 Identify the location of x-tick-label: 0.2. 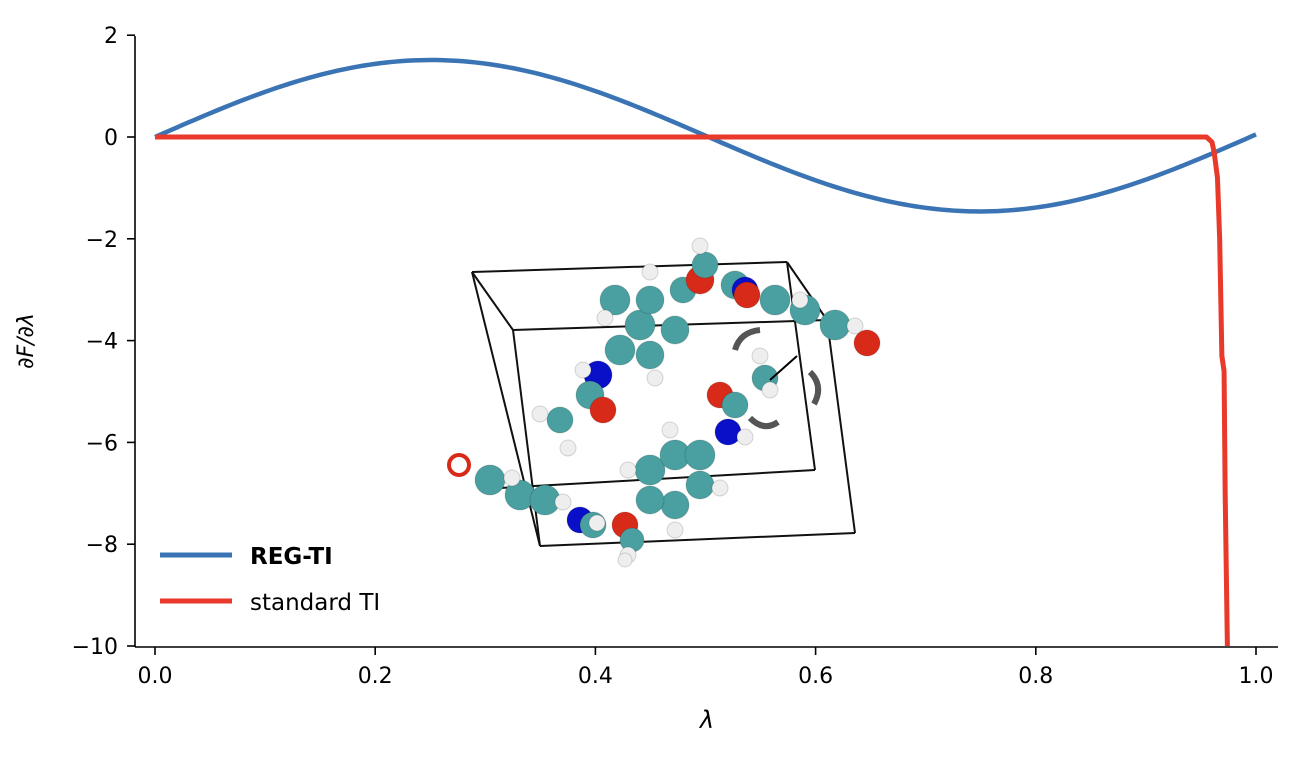
(375, 676).